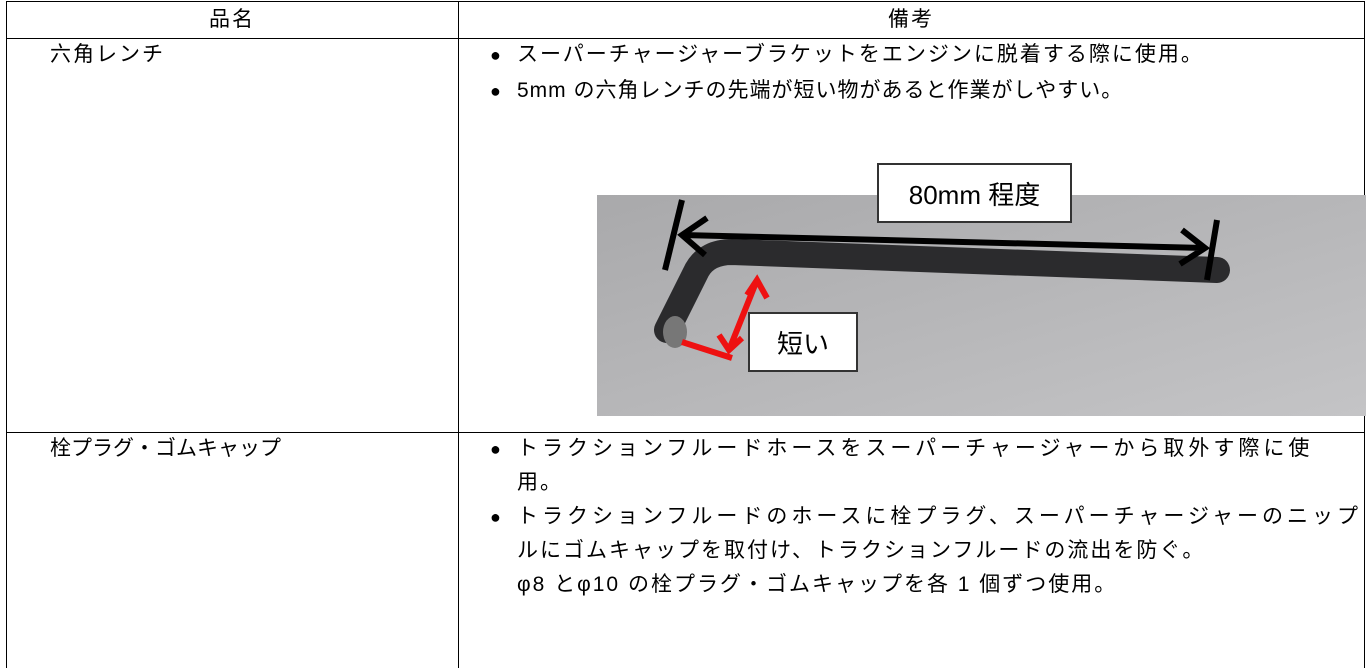 The width and height of the screenshot is (1369, 668). Describe the element at coordinates (974, 193) in the screenshot. I see `length-label: 80mm 程度` at that location.